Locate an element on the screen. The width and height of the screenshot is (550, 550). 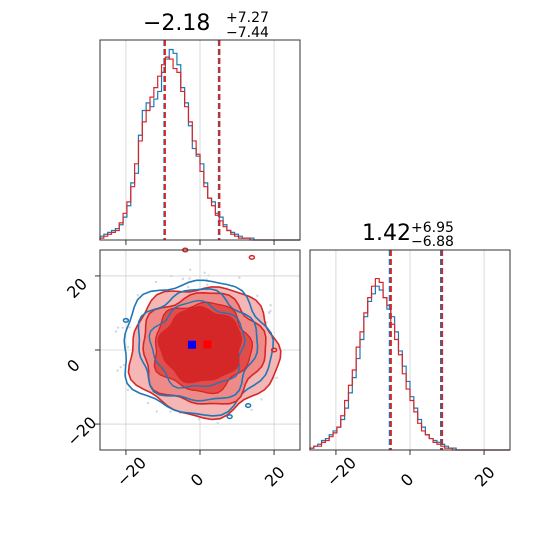
truth-marker-a is located at coordinates (191, 344).